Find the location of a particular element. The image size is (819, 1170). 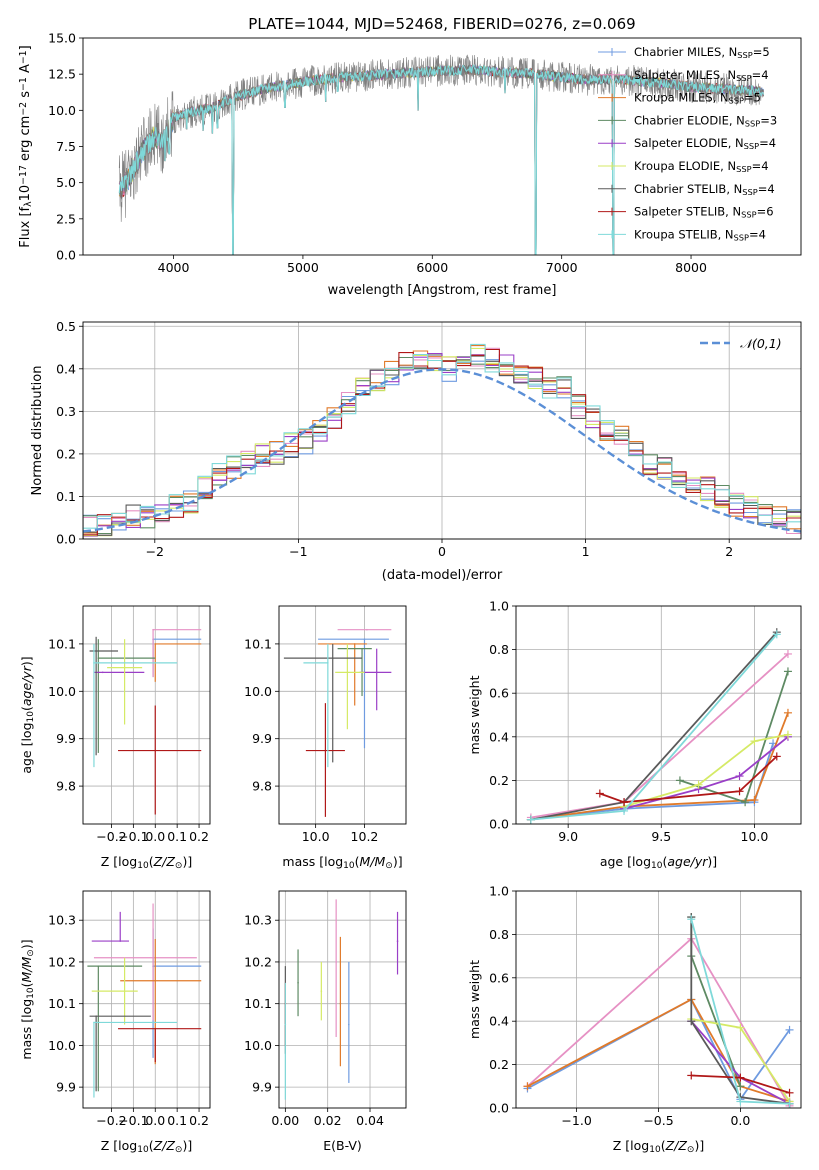

weight_vs_Z-xtick-label: 0.0 is located at coordinates (740, 1120).